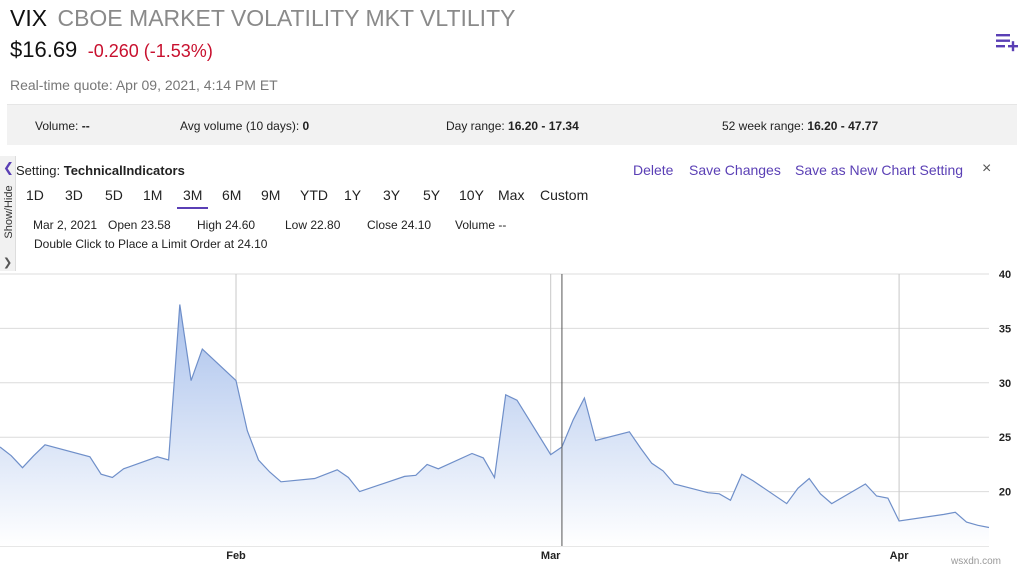 The width and height of the screenshot is (1024, 571). I want to click on range-1m: 1M, so click(153, 195).